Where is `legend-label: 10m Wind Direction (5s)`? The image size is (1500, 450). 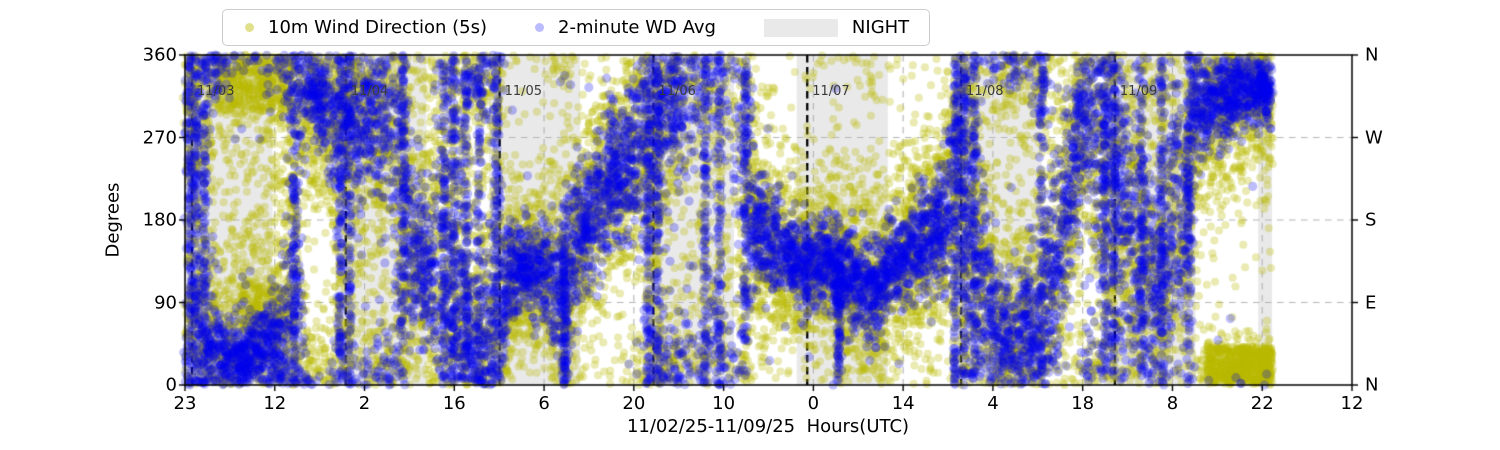
legend-label: 10m Wind Direction (5s) is located at coordinates (378, 27).